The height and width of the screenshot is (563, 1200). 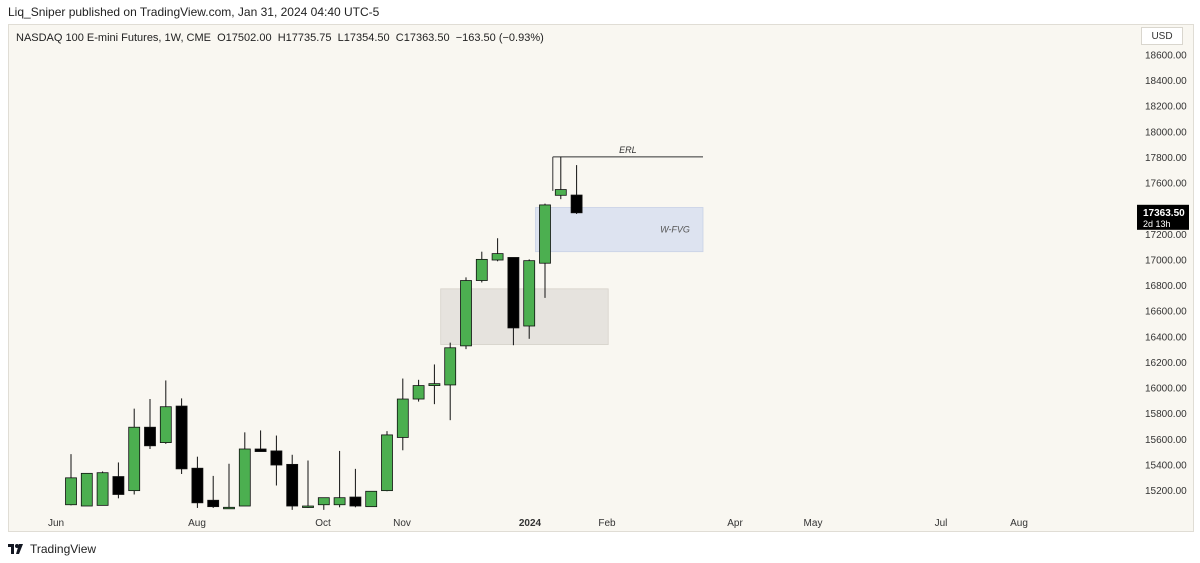 What do you see at coordinates (304, 38) in the screenshot?
I see `legend-high: H17735.75` at bounding box center [304, 38].